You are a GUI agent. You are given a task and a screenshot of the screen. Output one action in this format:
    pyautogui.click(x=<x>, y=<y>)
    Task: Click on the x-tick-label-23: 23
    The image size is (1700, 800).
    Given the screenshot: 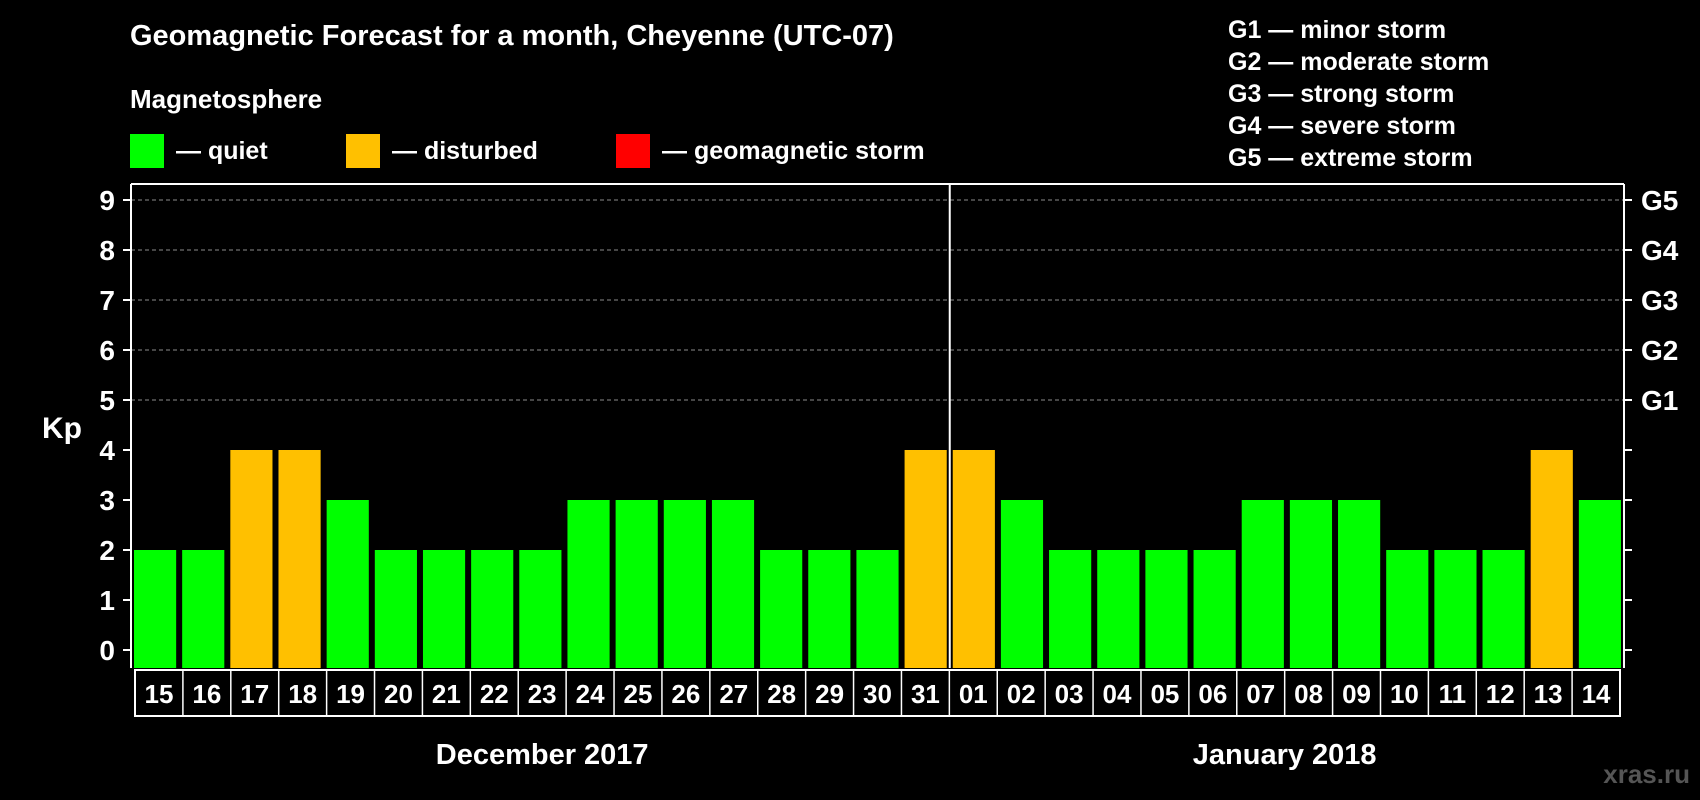 What is the action you would take?
    pyautogui.click(x=542, y=694)
    